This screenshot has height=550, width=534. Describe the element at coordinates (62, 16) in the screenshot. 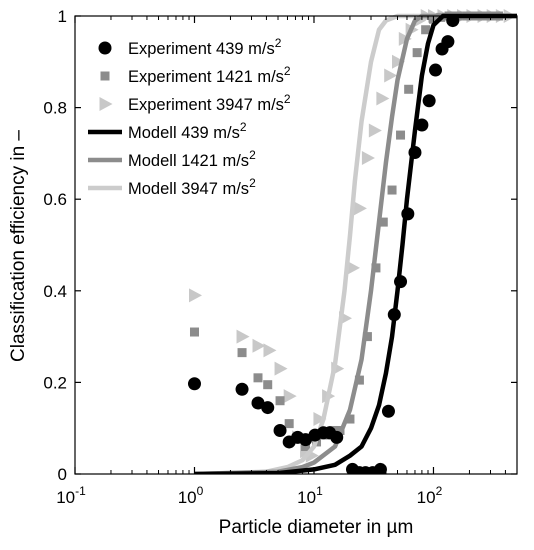

I see `y-tick-label-5: 1` at that location.